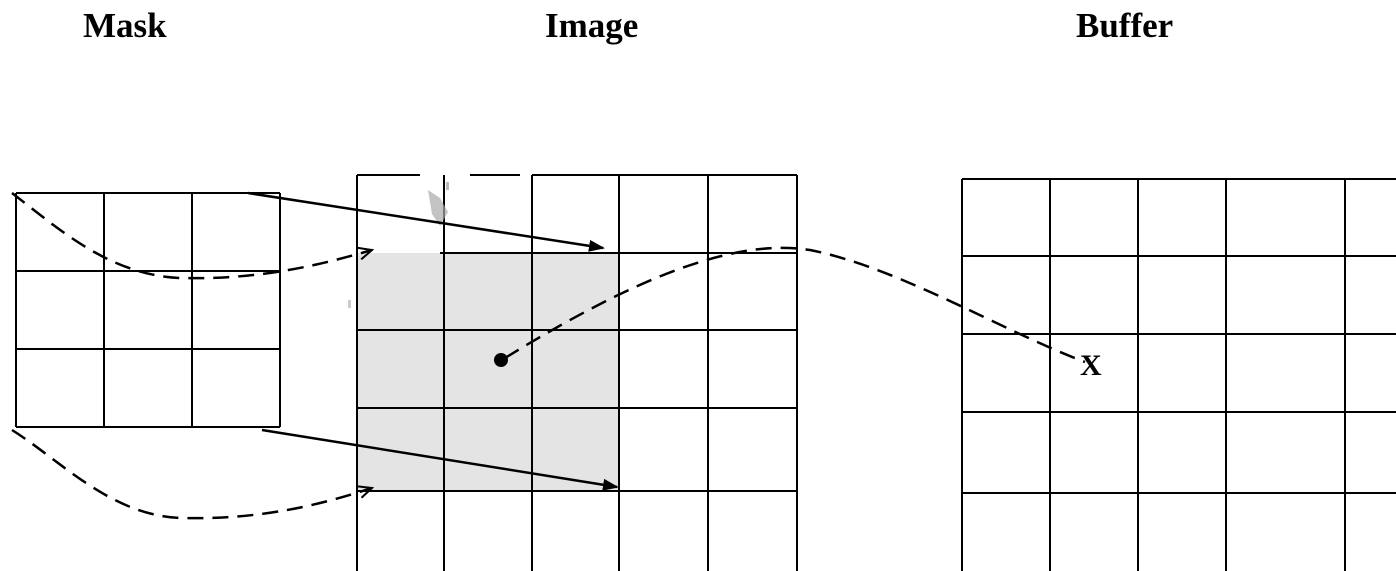 The image size is (1396, 571). I want to click on scan-artifacts, so click(398, 245).